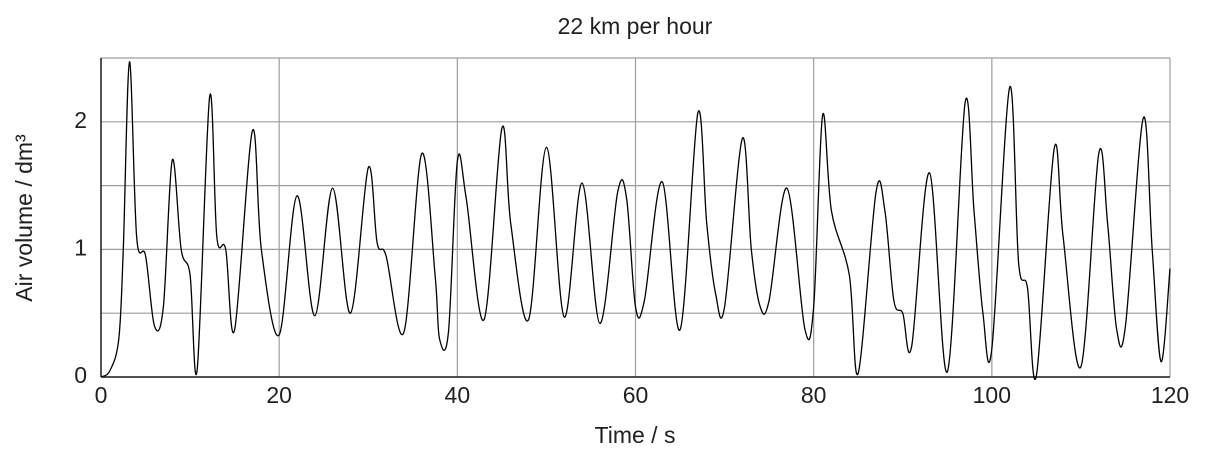  Describe the element at coordinates (80, 375) in the screenshot. I see `y-tick-label: 0` at that location.